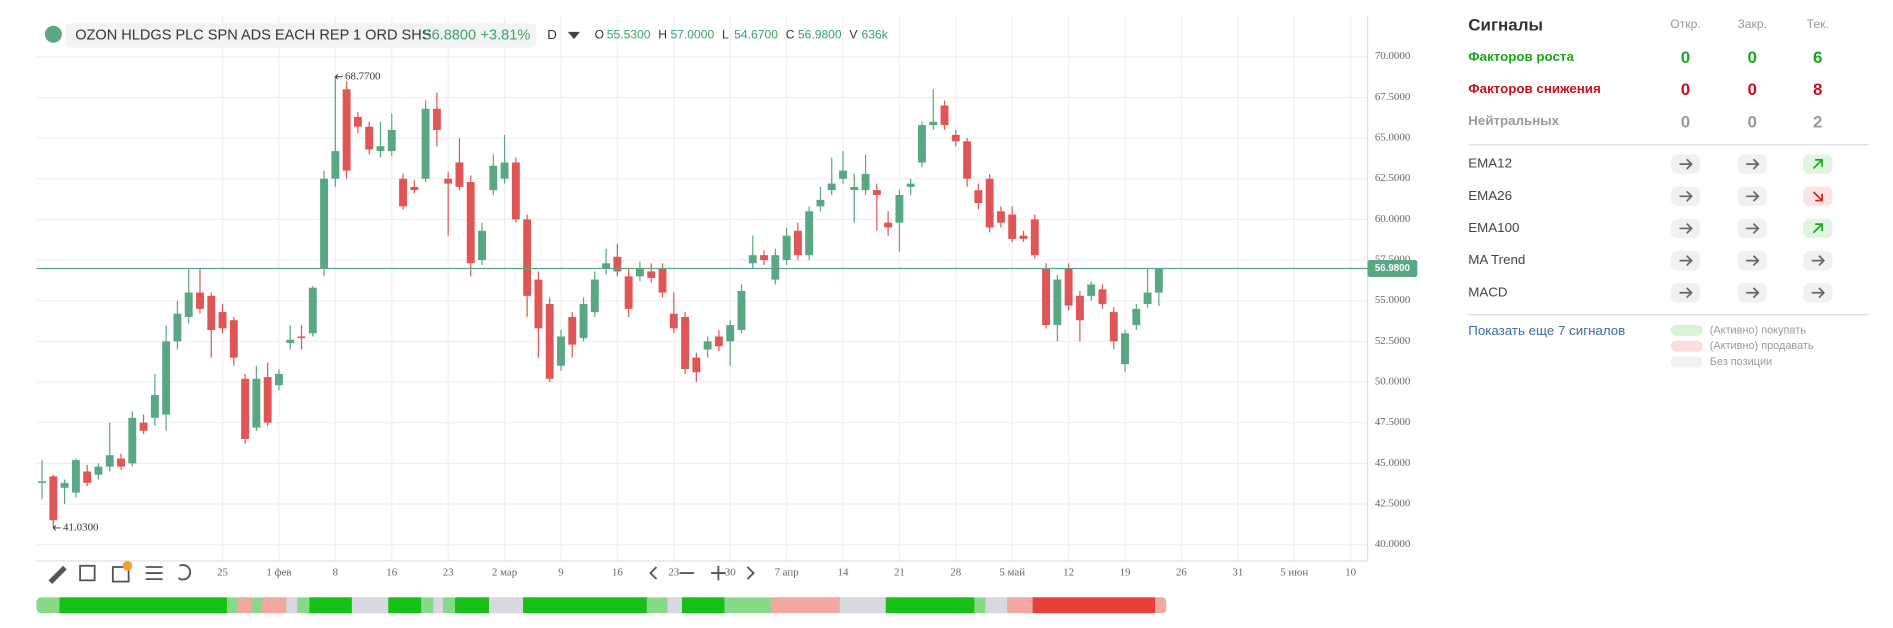 The width and height of the screenshot is (1893, 628). Describe the element at coordinates (1505, 24) in the screenshot. I see `signals-title: Сигналы` at that location.